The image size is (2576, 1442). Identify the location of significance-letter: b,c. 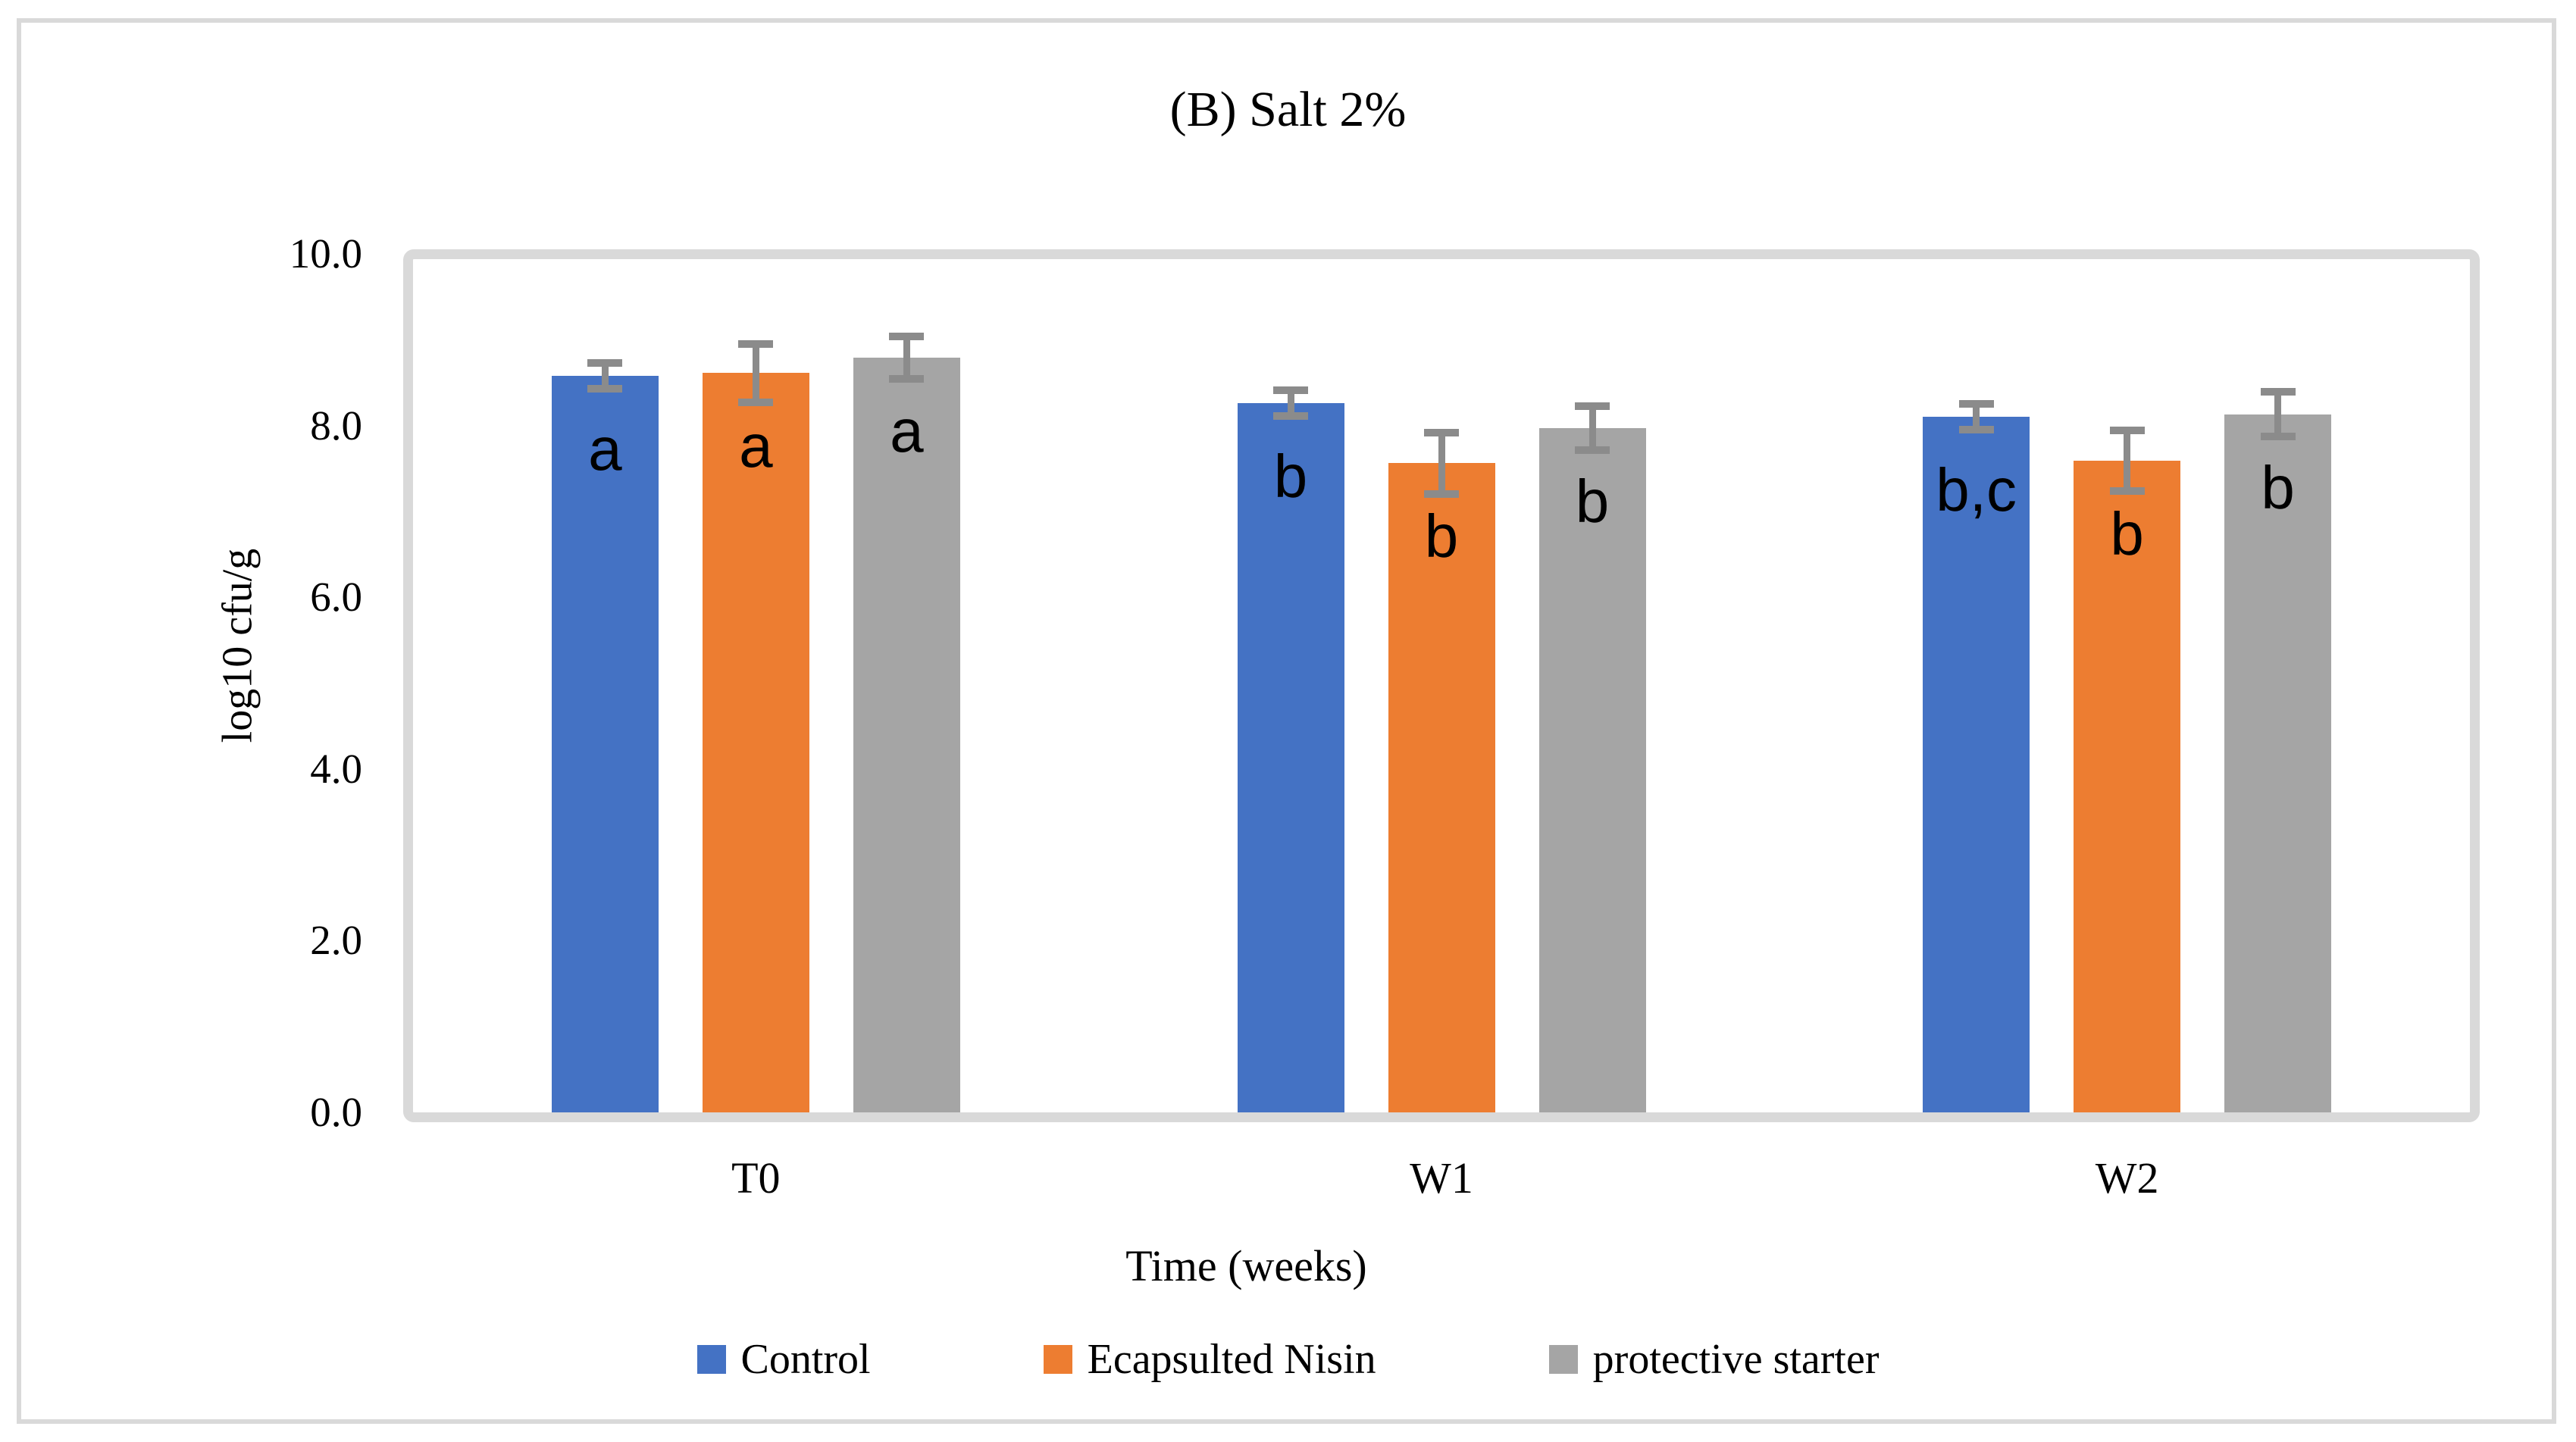
(1976, 490).